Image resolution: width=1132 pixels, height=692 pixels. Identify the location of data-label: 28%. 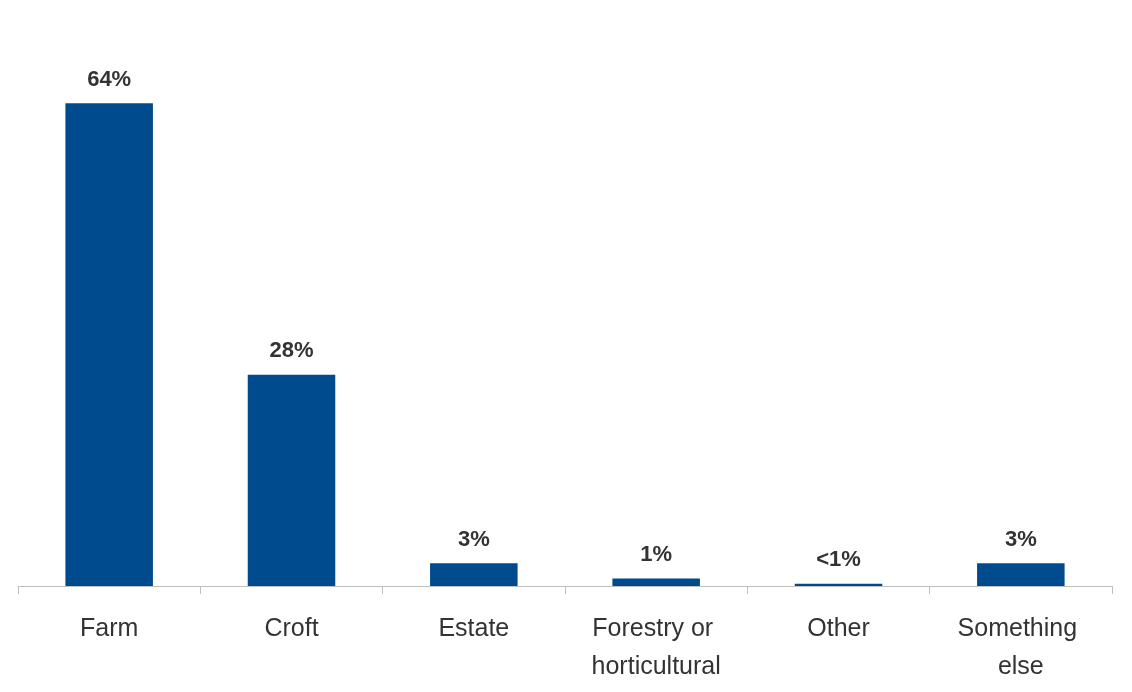
(291, 350).